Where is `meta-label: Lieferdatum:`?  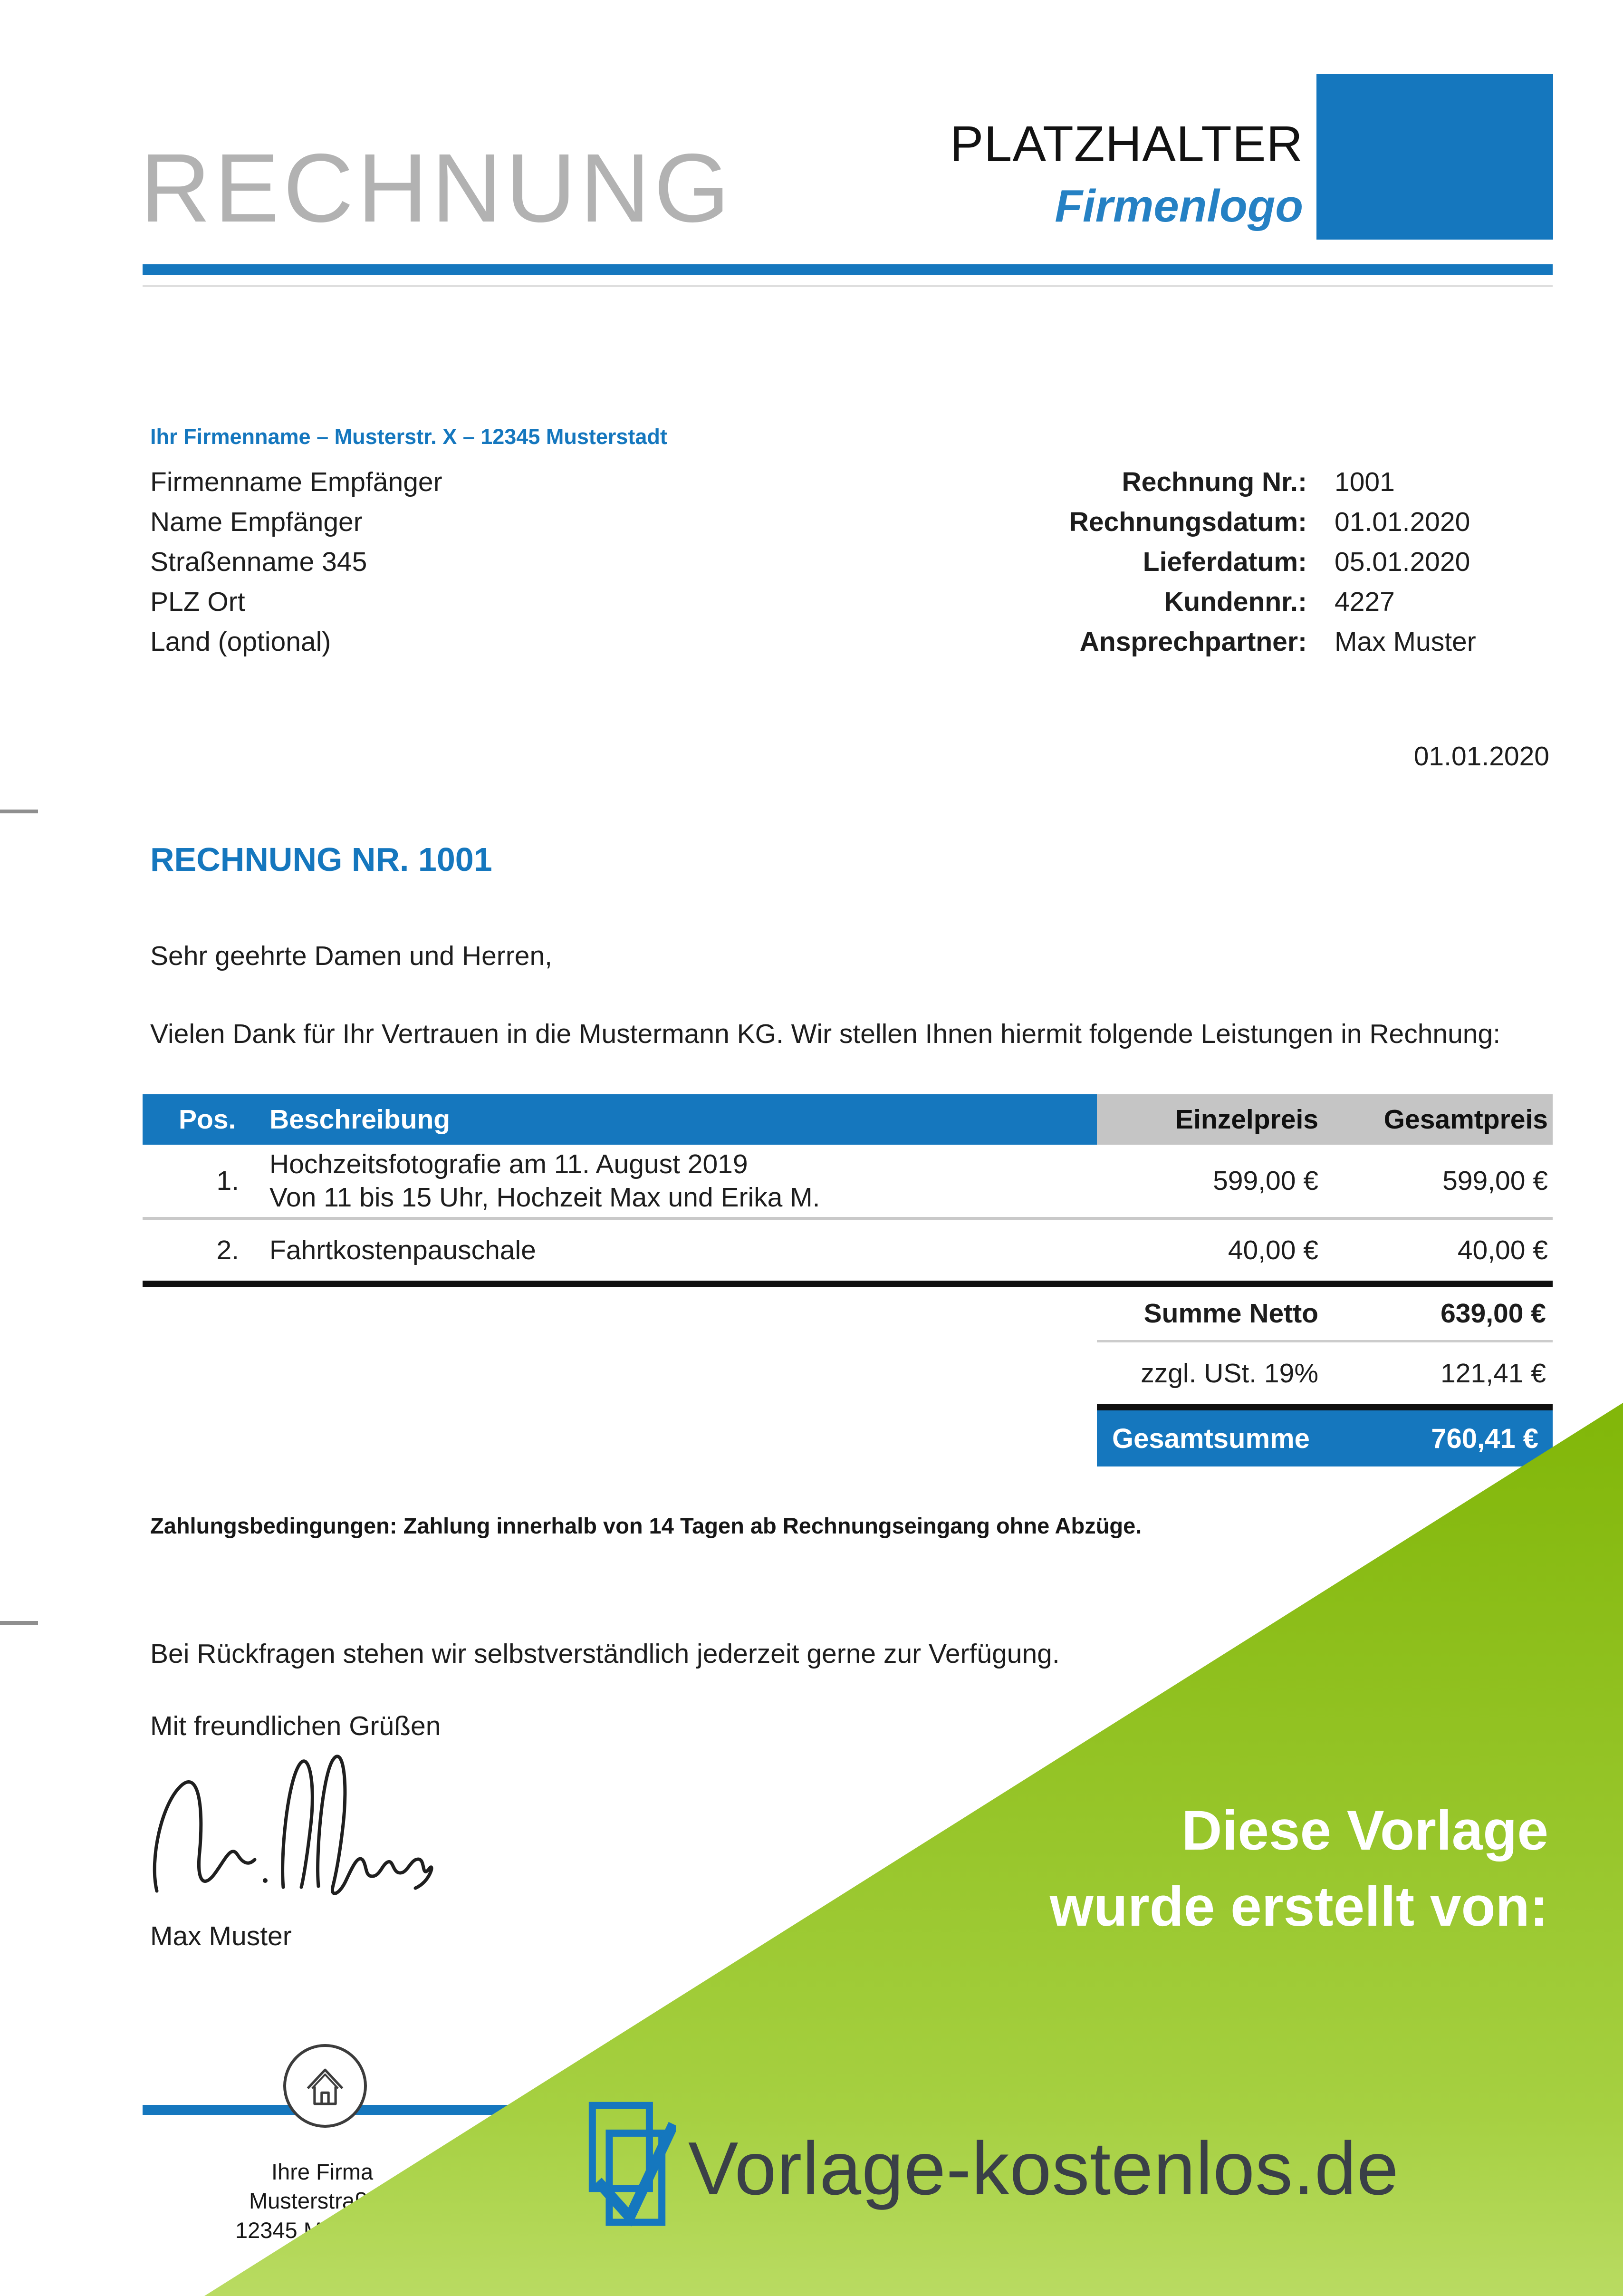
meta-label: Lieferdatum: is located at coordinates (1225, 562).